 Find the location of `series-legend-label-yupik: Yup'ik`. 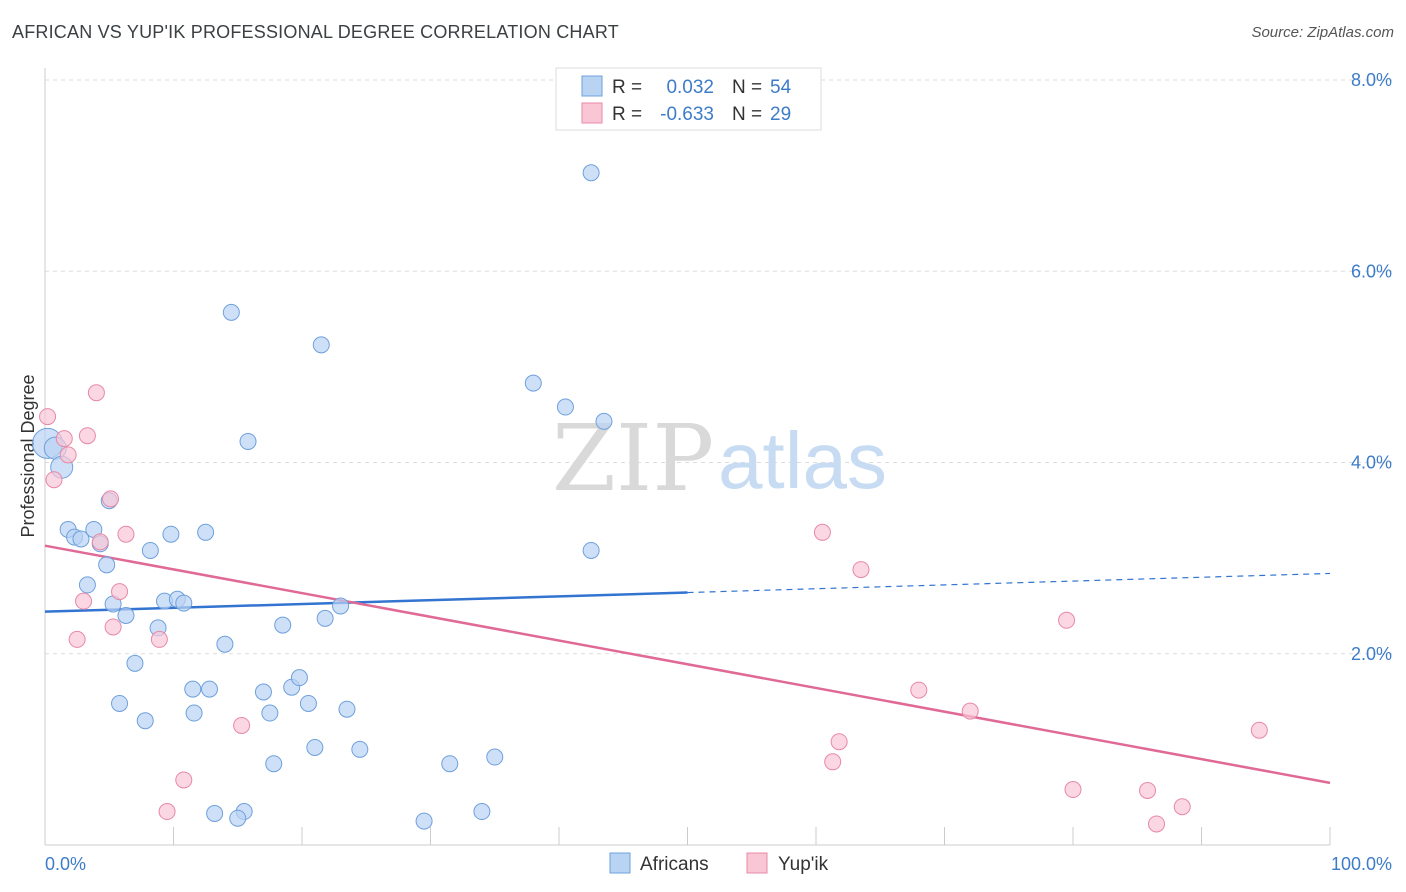

series-legend-label-yupik: Yup'ik is located at coordinates (803, 864).